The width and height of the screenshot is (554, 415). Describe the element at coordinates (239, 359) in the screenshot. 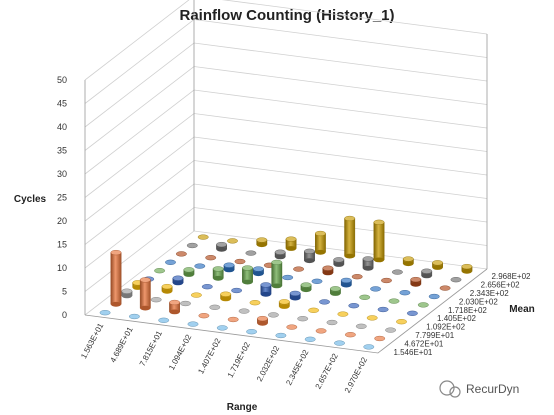

I see `range-tick-label: 1.719E+02` at that location.